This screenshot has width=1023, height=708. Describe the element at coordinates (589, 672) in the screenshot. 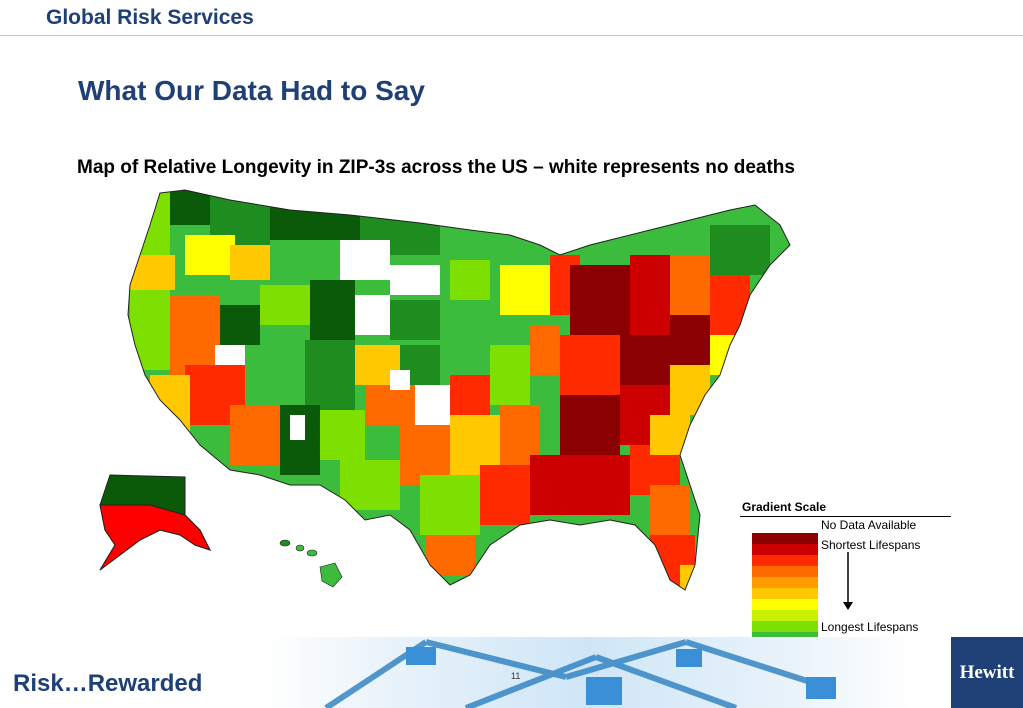

I see `footer-banner-graphic` at that location.